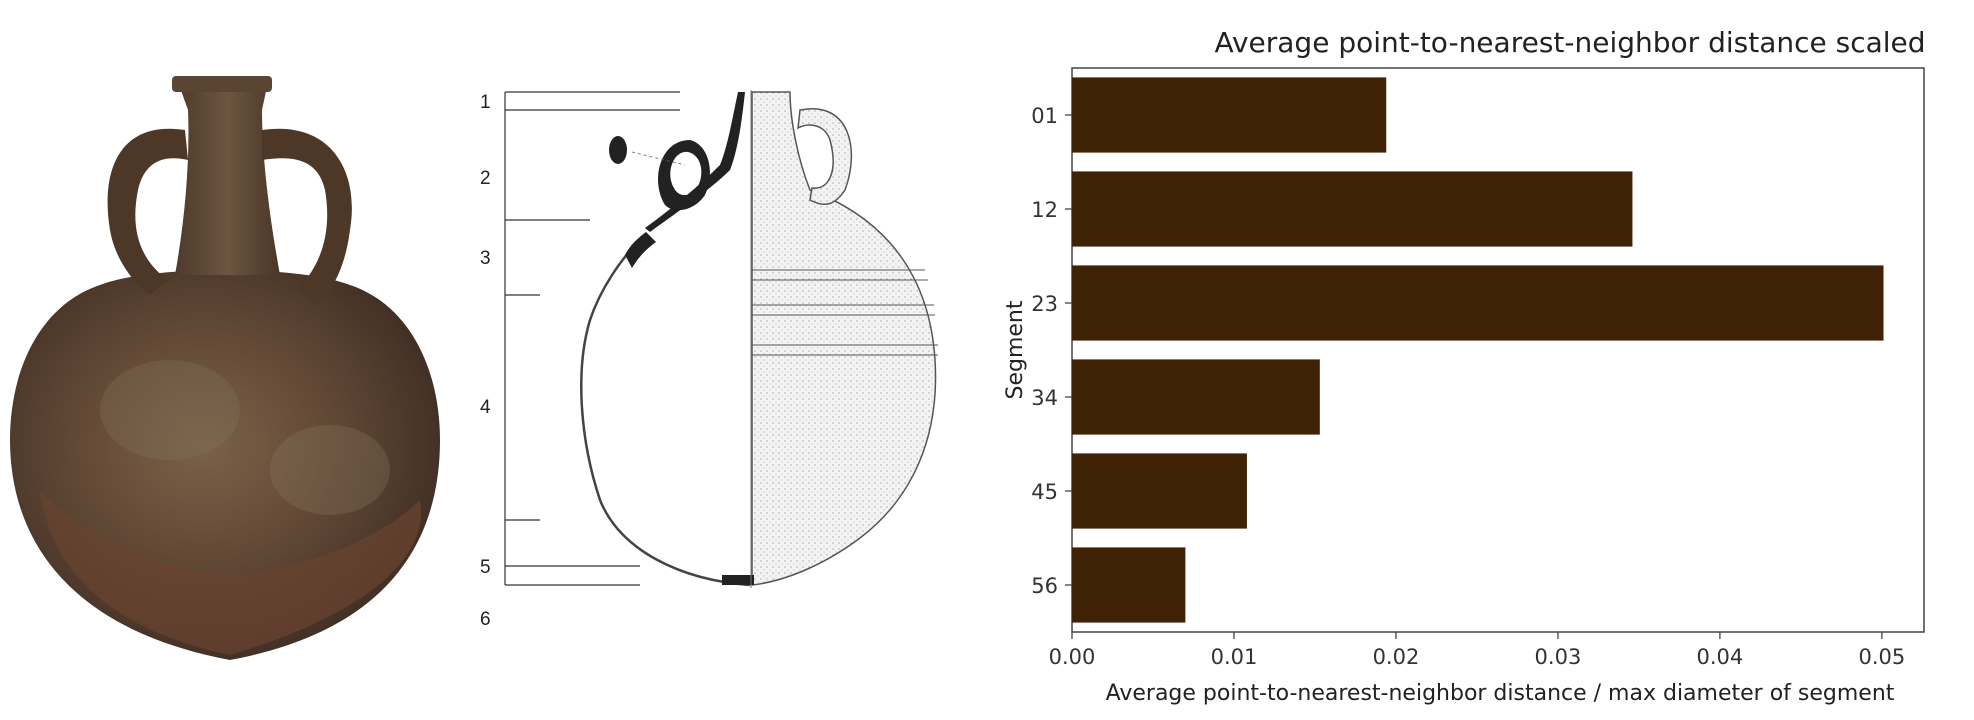  Describe the element at coordinates (485, 361) in the screenshot. I see `segment-labels: 1 2 3 4 5 6` at that location.